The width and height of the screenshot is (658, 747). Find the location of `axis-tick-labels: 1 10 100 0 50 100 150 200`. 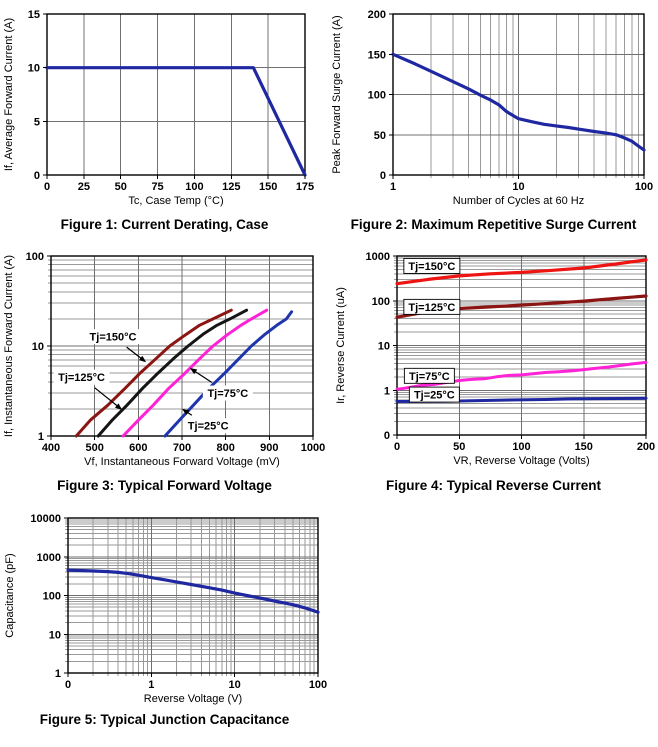

axis-tick-labels: 1 10 100 0 50 100 150 200 is located at coordinates (511, 101).